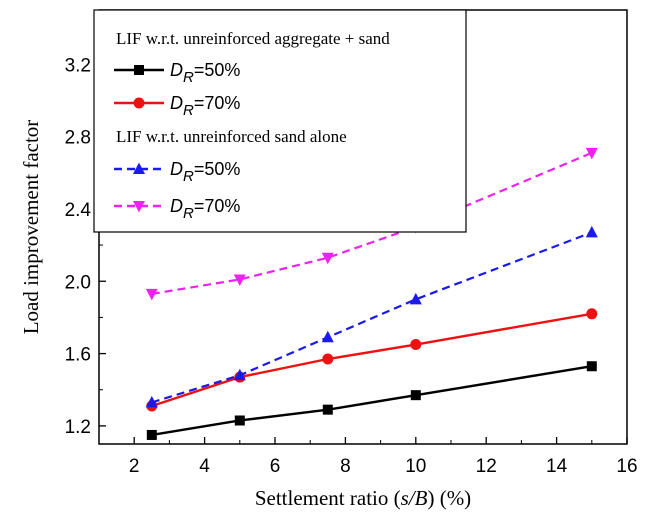  I want to click on x-tick-label: 12, so click(486, 466).